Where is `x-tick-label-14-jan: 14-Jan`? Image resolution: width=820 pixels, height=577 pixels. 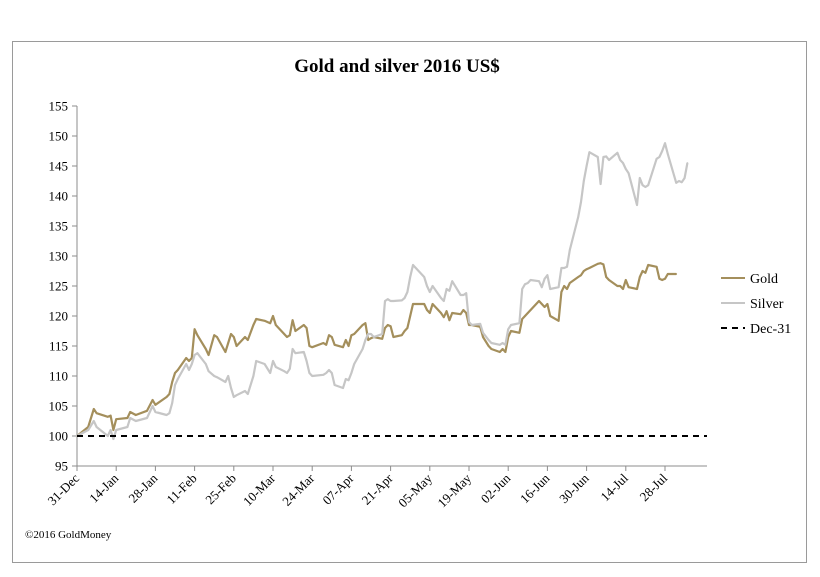 x-tick-label-14-jan: 14-Jan is located at coordinates (103, 487).